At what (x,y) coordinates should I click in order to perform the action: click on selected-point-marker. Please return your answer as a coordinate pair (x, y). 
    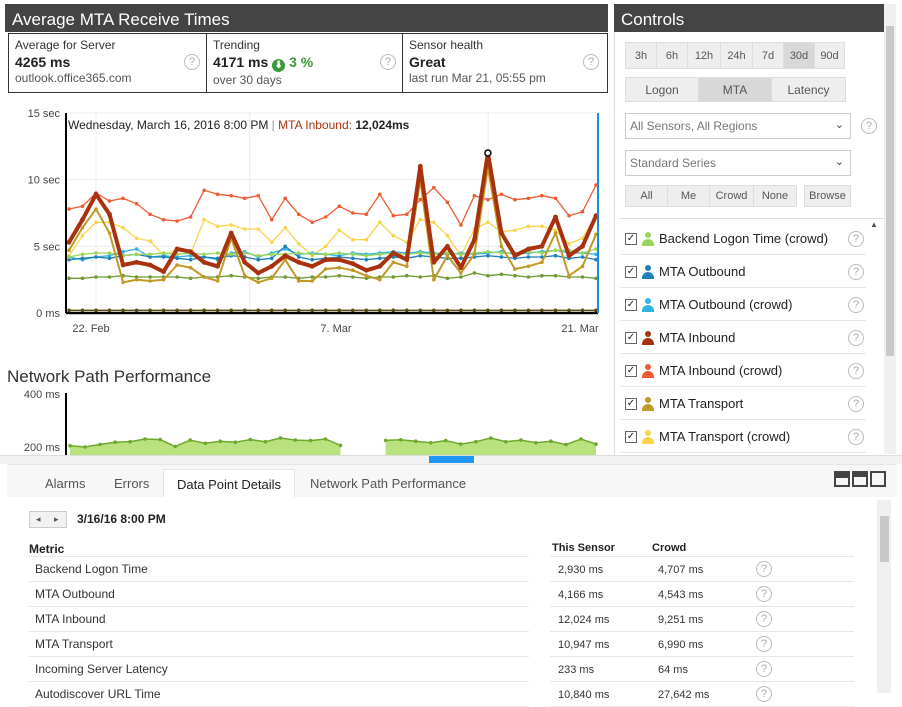
    Looking at the image, I should click on (488, 153).